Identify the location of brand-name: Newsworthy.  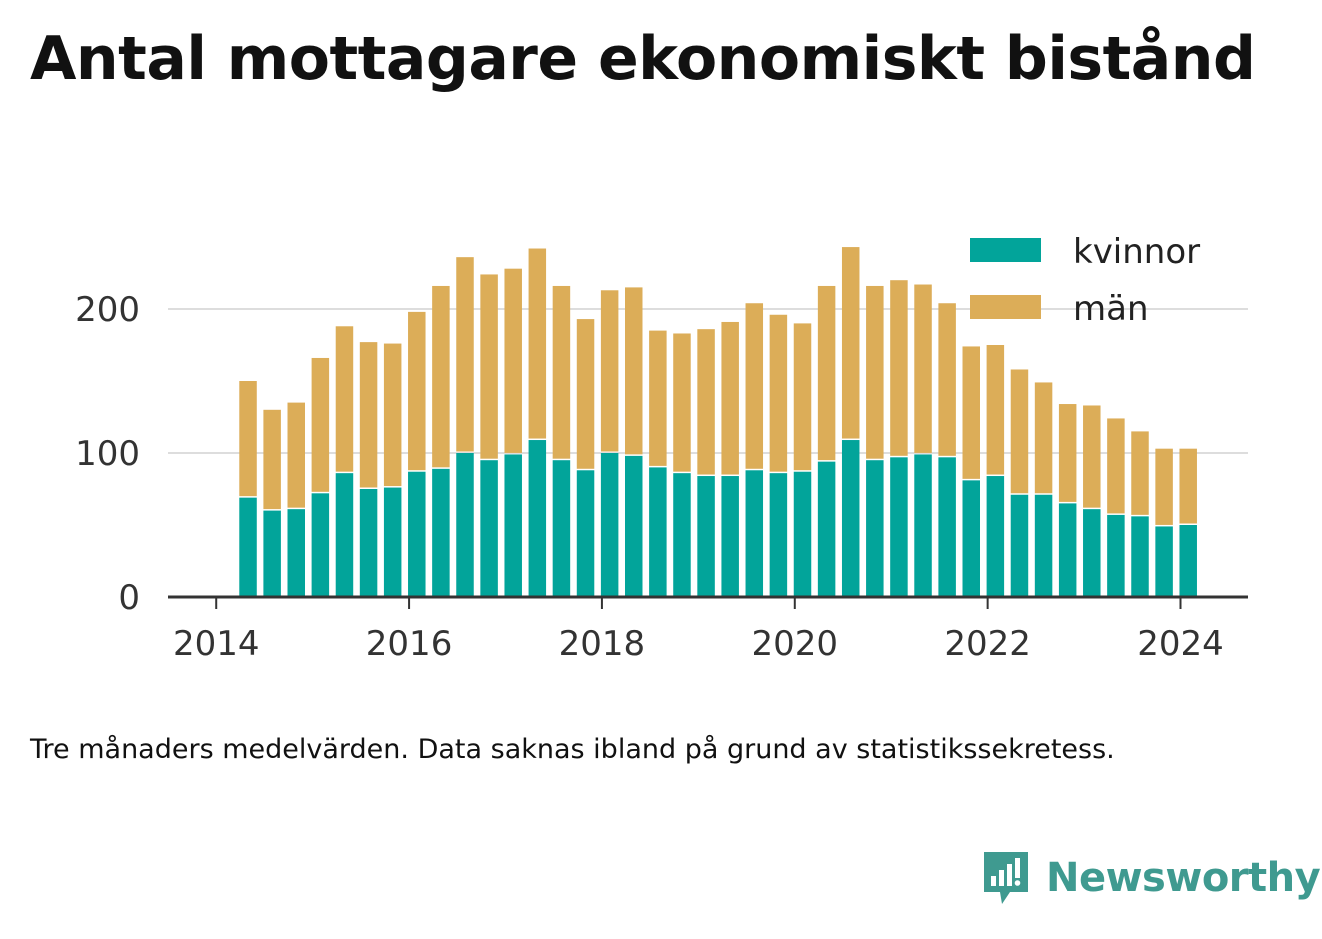
(1183, 878).